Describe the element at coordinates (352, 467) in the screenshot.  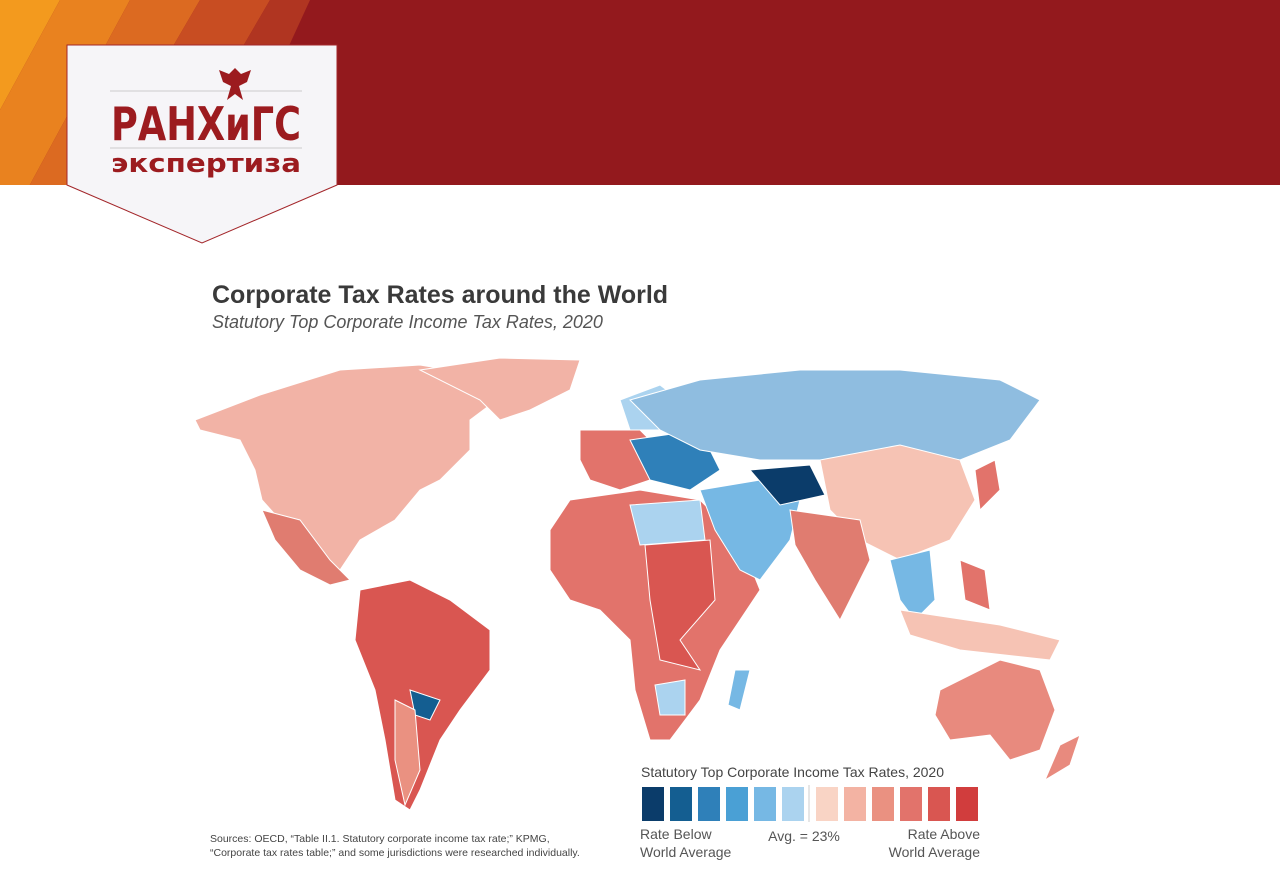
I see `north-america` at that location.